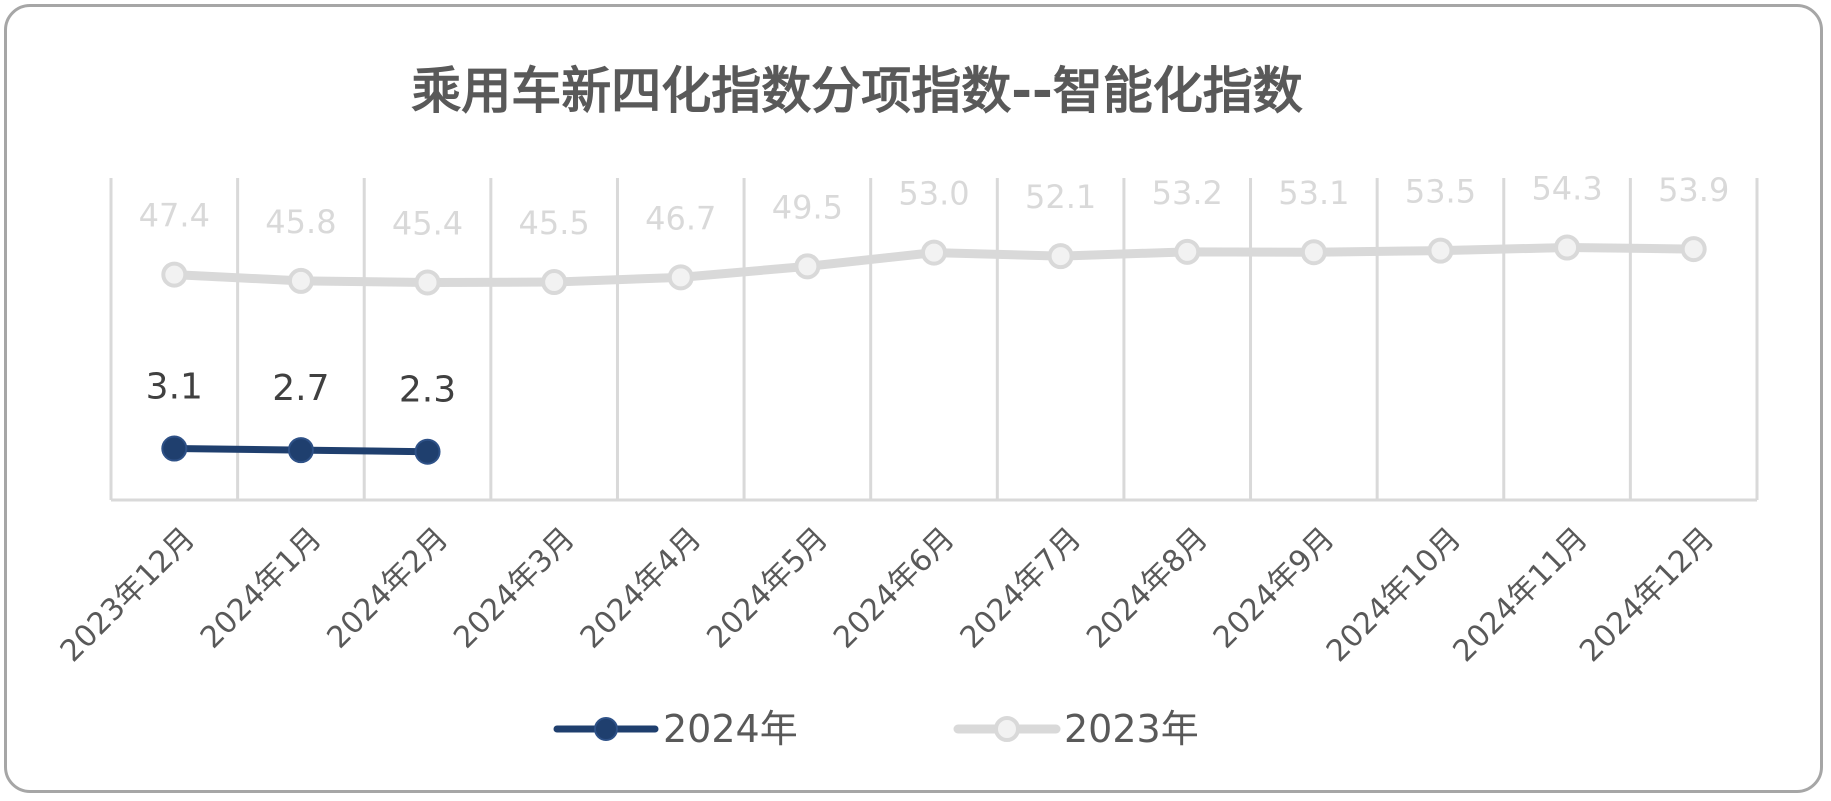 This screenshot has width=1831, height=801. I want to click on data-label: 53.2, so click(1187, 193).